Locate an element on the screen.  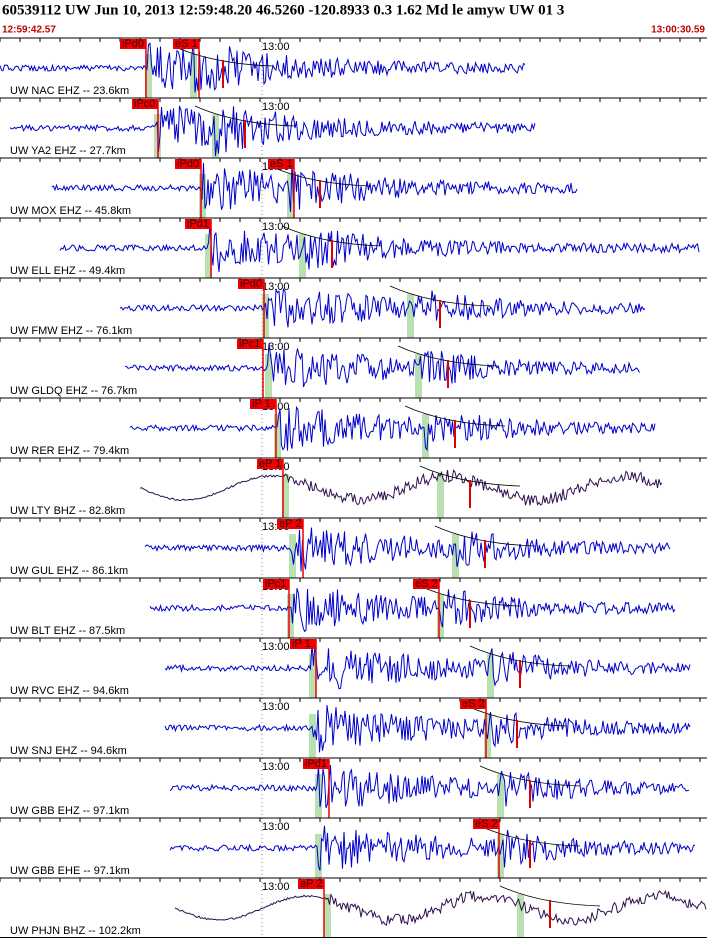
pick-label: iPc0 is located at coordinates (144, 104).